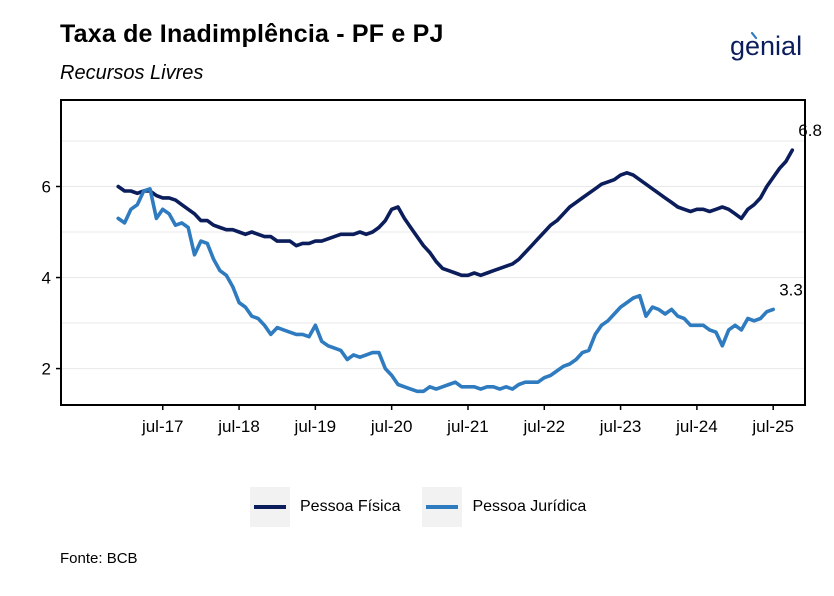 Image resolution: width=834 pixels, height=596 pixels. I want to click on y-tick-label-2: 6, so click(46, 186).